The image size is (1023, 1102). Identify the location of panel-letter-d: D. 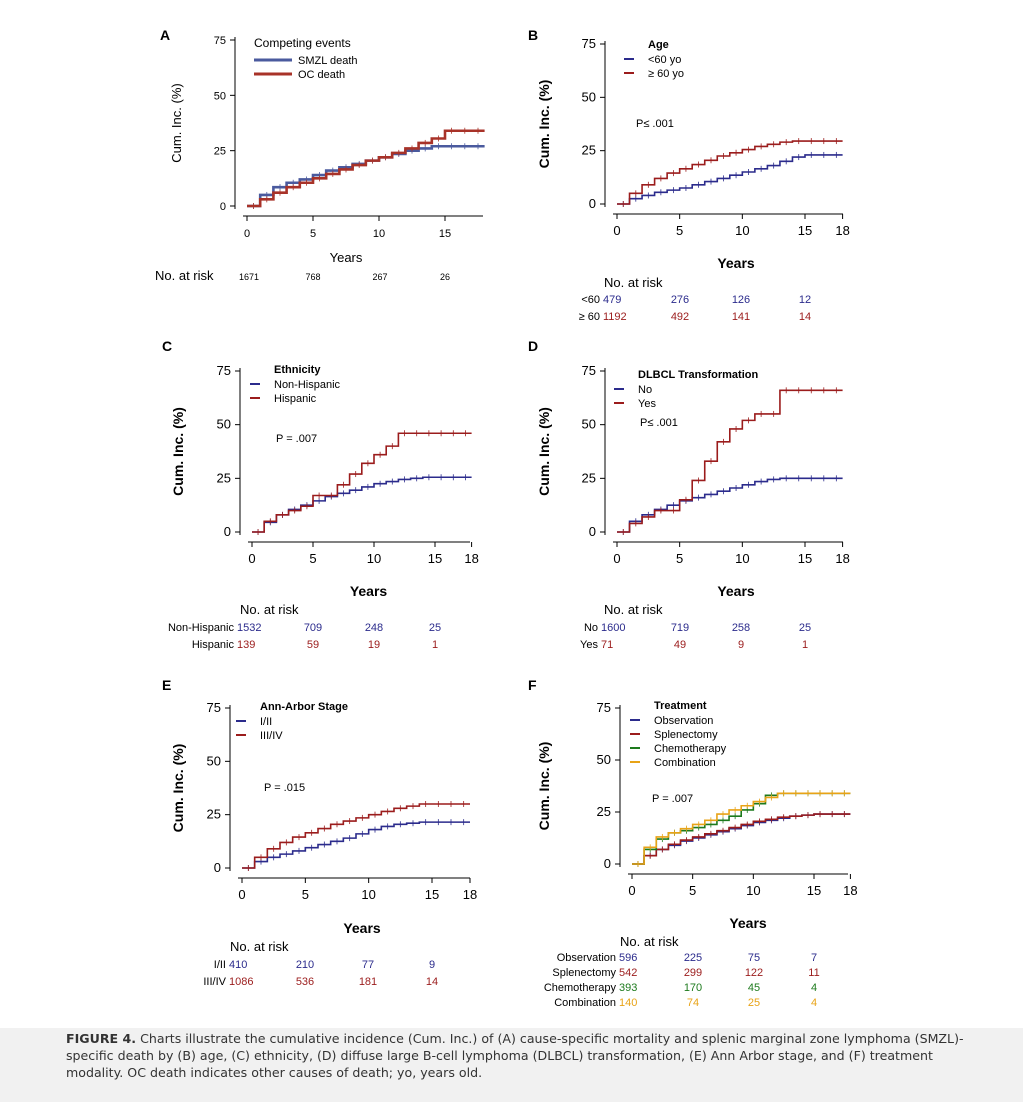
(533, 346).